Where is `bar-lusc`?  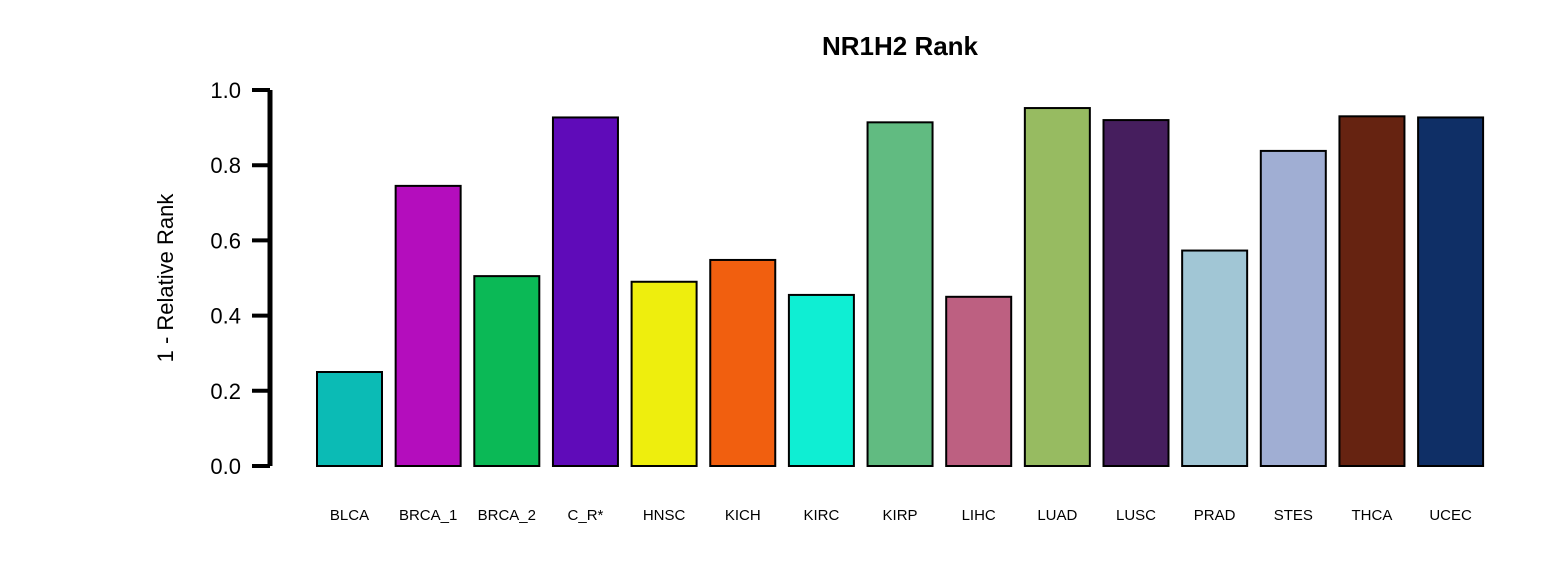 bar-lusc is located at coordinates (1136, 293).